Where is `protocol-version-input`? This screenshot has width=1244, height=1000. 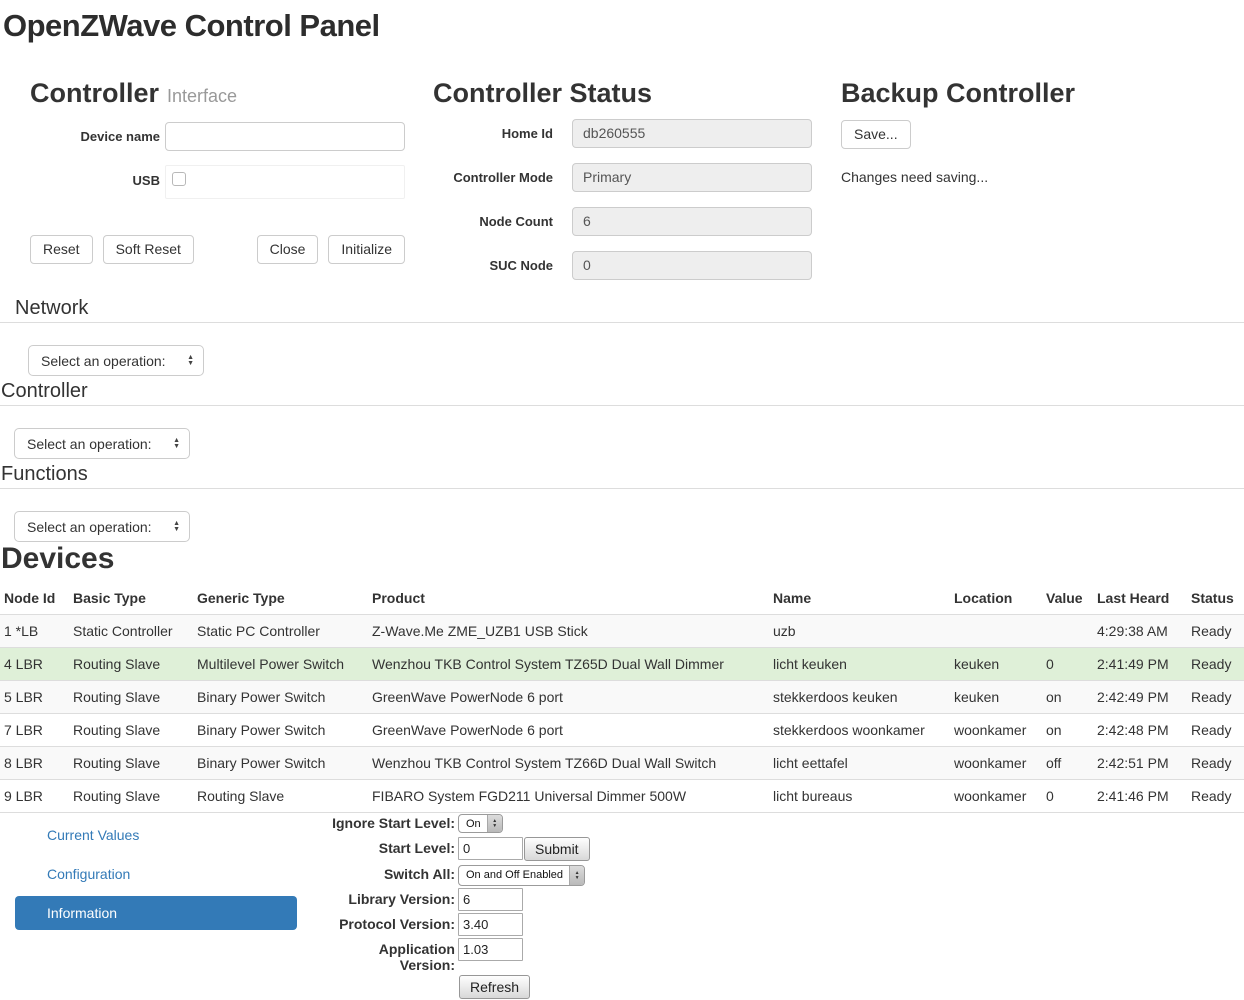
protocol-version-input is located at coordinates (490, 924).